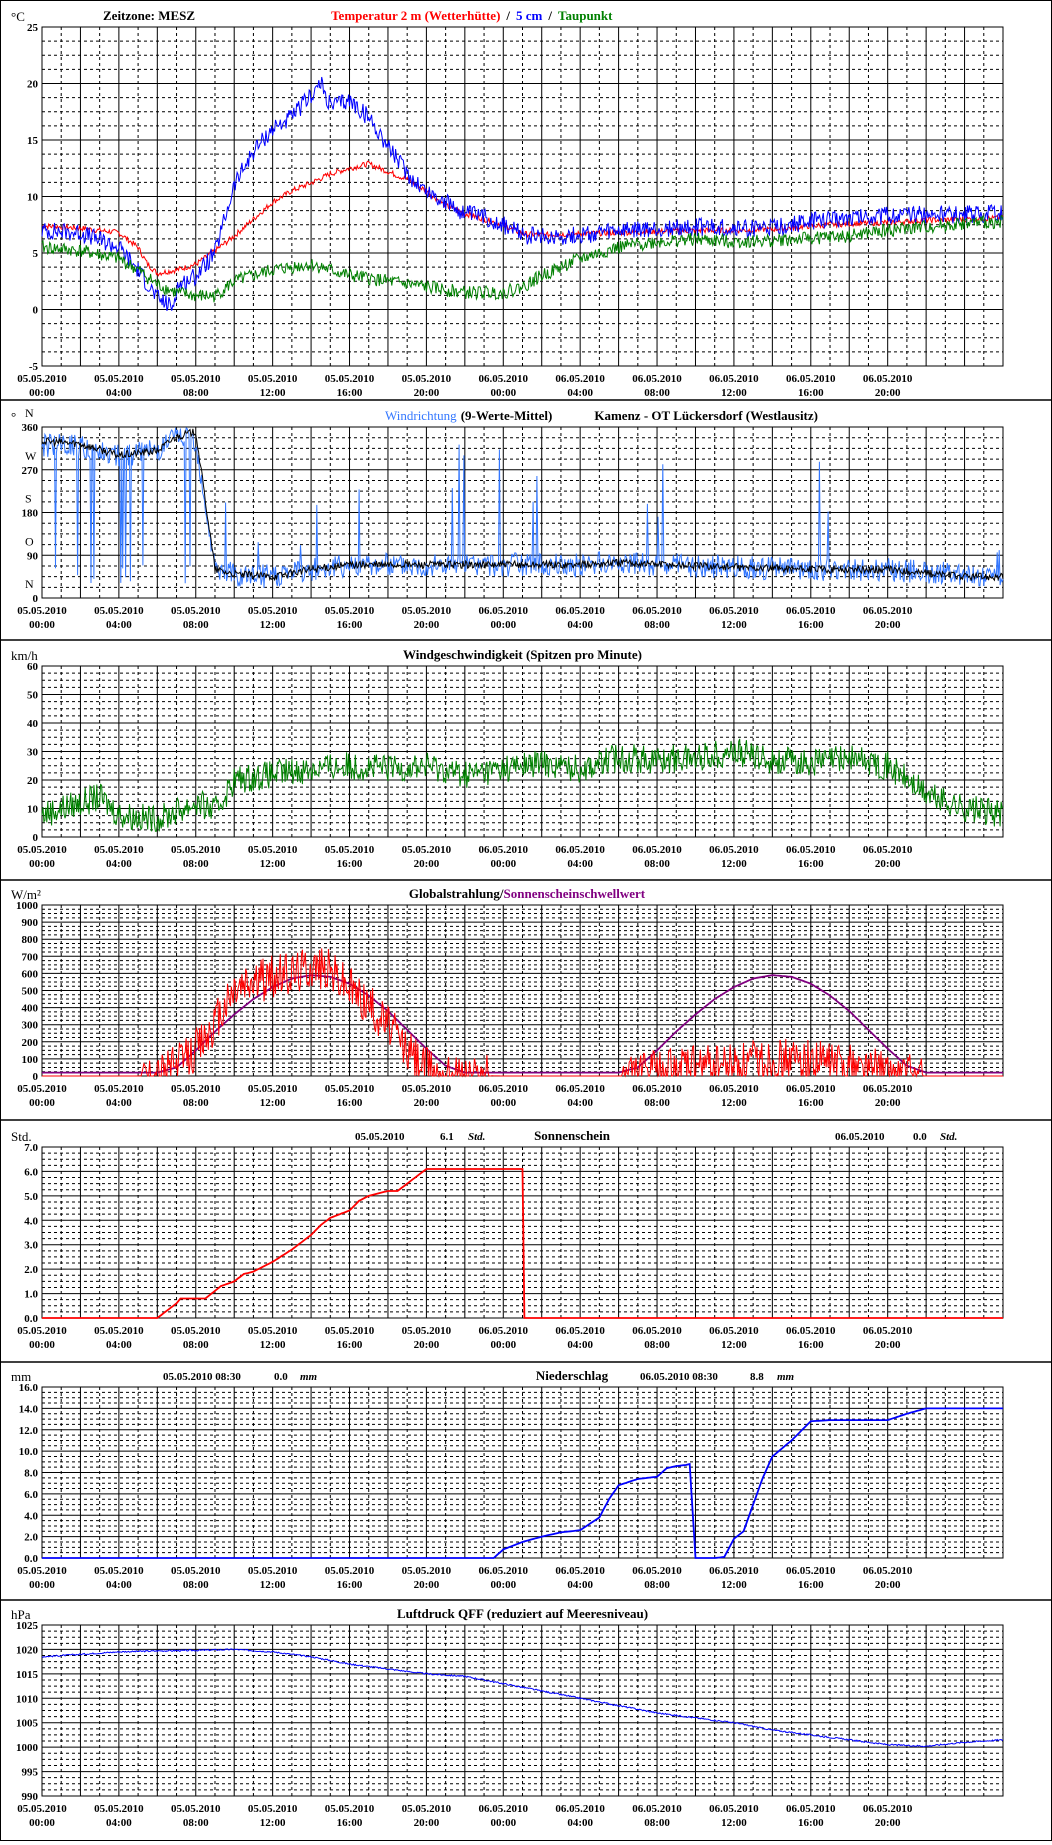  What do you see at coordinates (21, 1614) in the screenshot?
I see `unit-label: hPa` at bounding box center [21, 1614].